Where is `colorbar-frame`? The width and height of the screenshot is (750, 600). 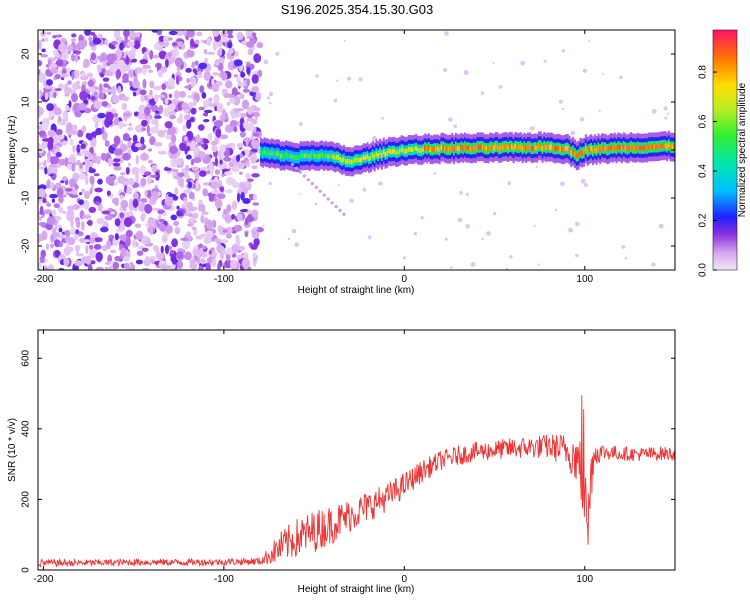 colorbar-frame is located at coordinates (725, 150).